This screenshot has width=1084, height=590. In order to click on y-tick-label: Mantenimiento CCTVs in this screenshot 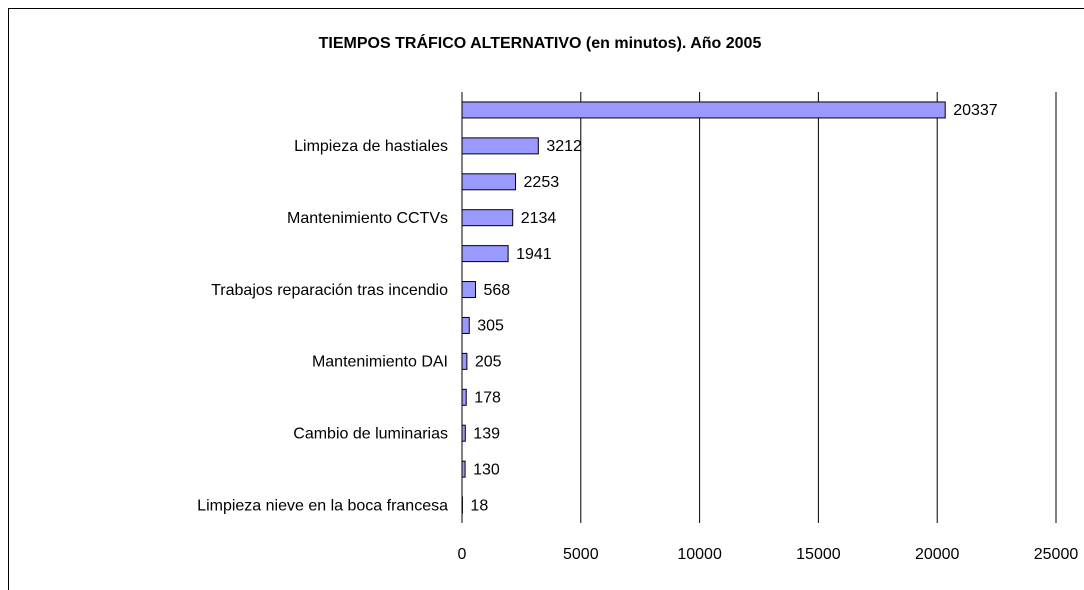, I will do `click(367, 218)`.